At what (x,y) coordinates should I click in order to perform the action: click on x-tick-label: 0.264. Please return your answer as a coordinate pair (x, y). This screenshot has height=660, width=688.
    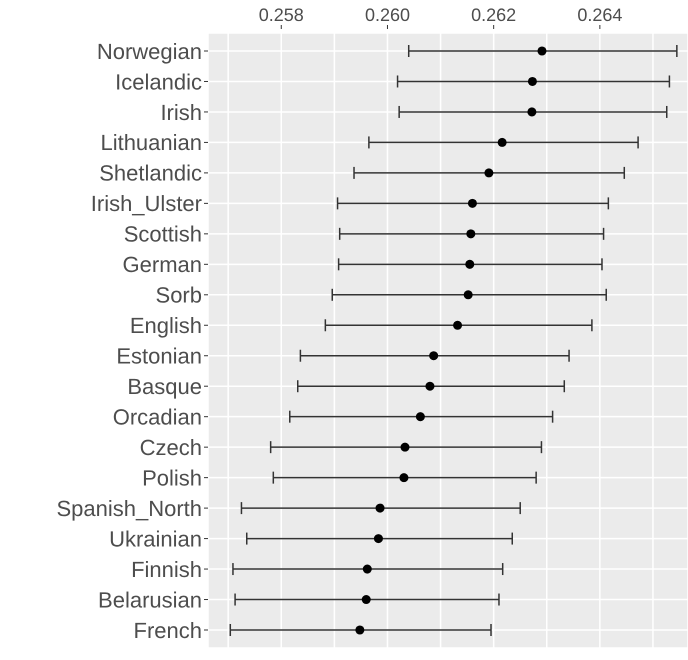
    Looking at the image, I should click on (599, 15).